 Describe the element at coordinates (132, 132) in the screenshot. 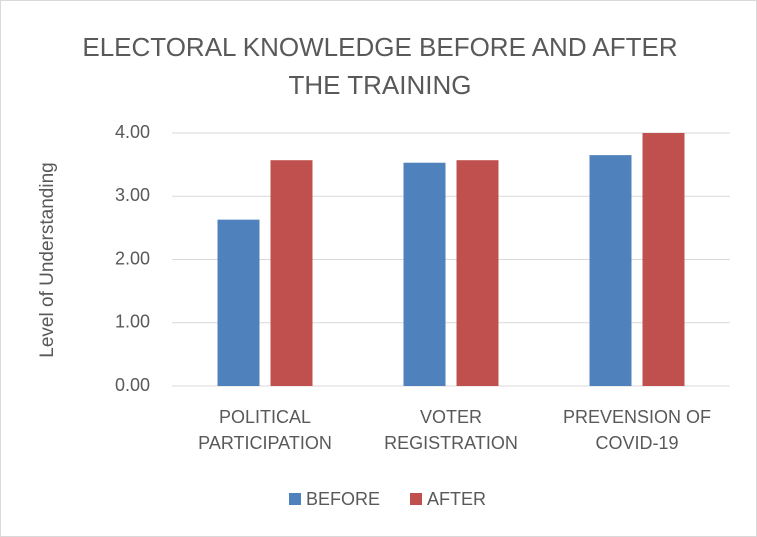

I see `y-tick-label: 4.00` at that location.